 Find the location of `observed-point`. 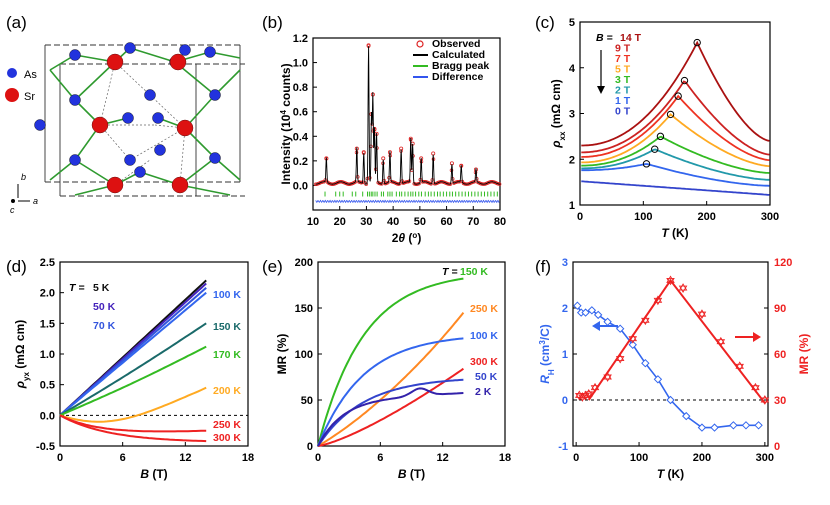

observed-point is located at coordinates (366, 184).